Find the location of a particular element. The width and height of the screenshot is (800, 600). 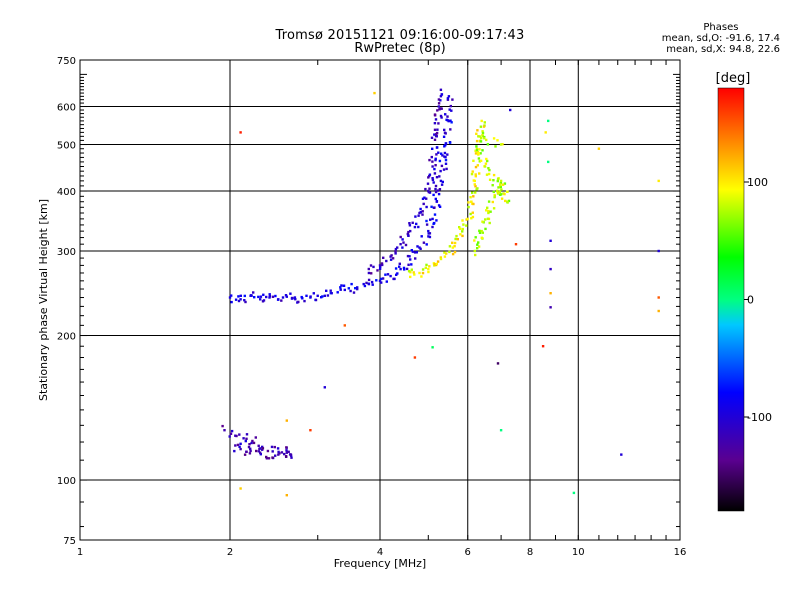

phase-stats-o: mean, sd,O: -91.6, 17.4 is located at coordinates (720, 38).